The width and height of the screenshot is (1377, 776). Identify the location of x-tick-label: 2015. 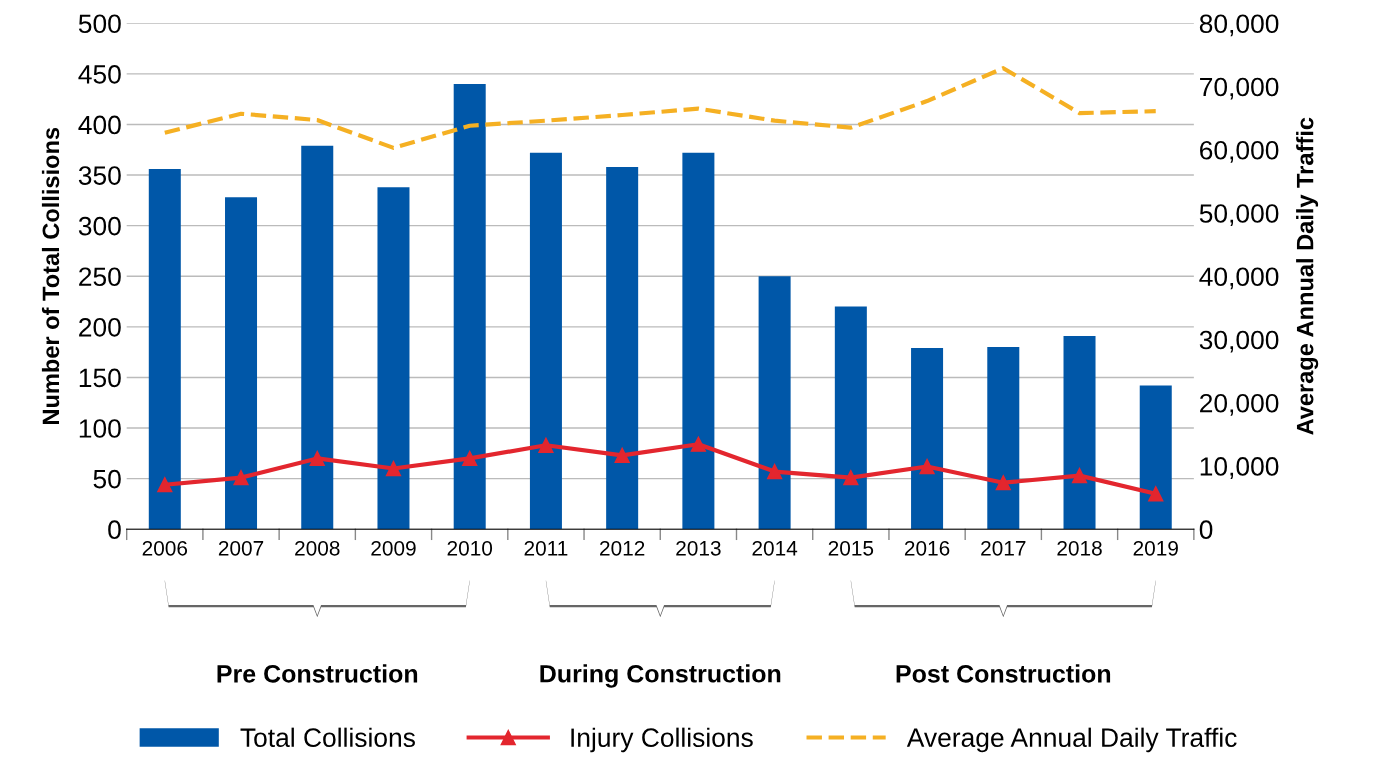
(851, 548).